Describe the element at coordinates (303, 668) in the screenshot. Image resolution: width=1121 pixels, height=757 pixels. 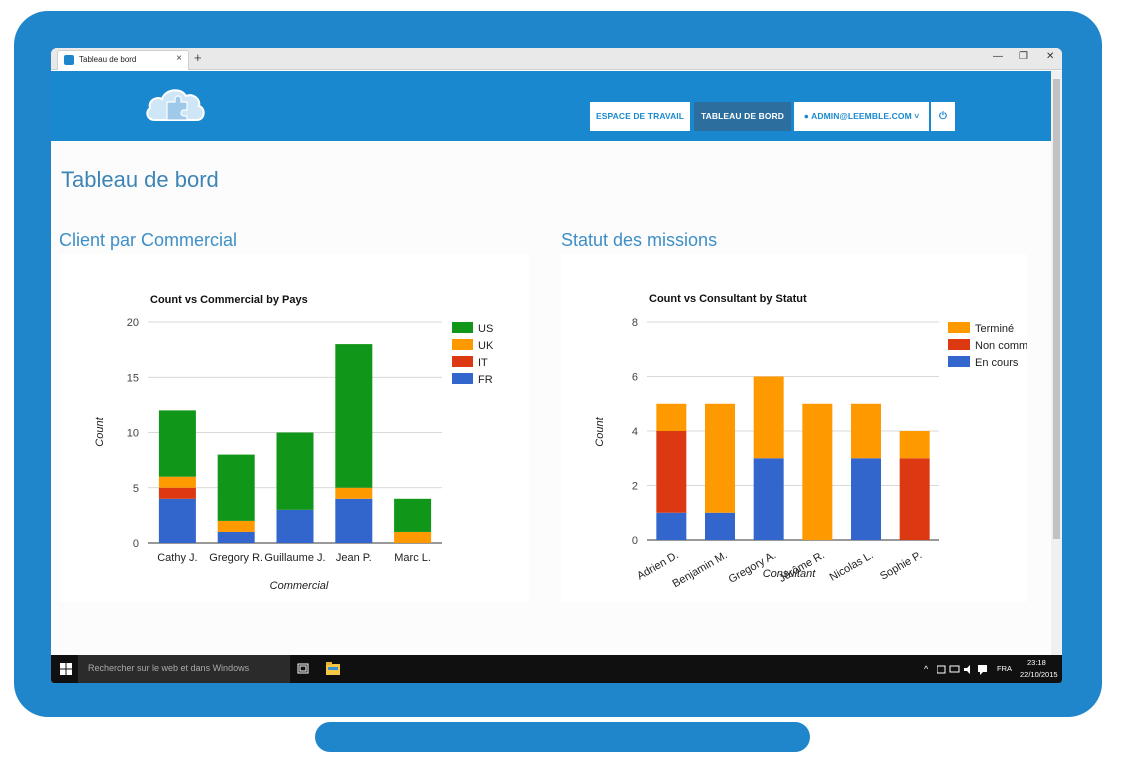
I see `task-view-icon` at that location.